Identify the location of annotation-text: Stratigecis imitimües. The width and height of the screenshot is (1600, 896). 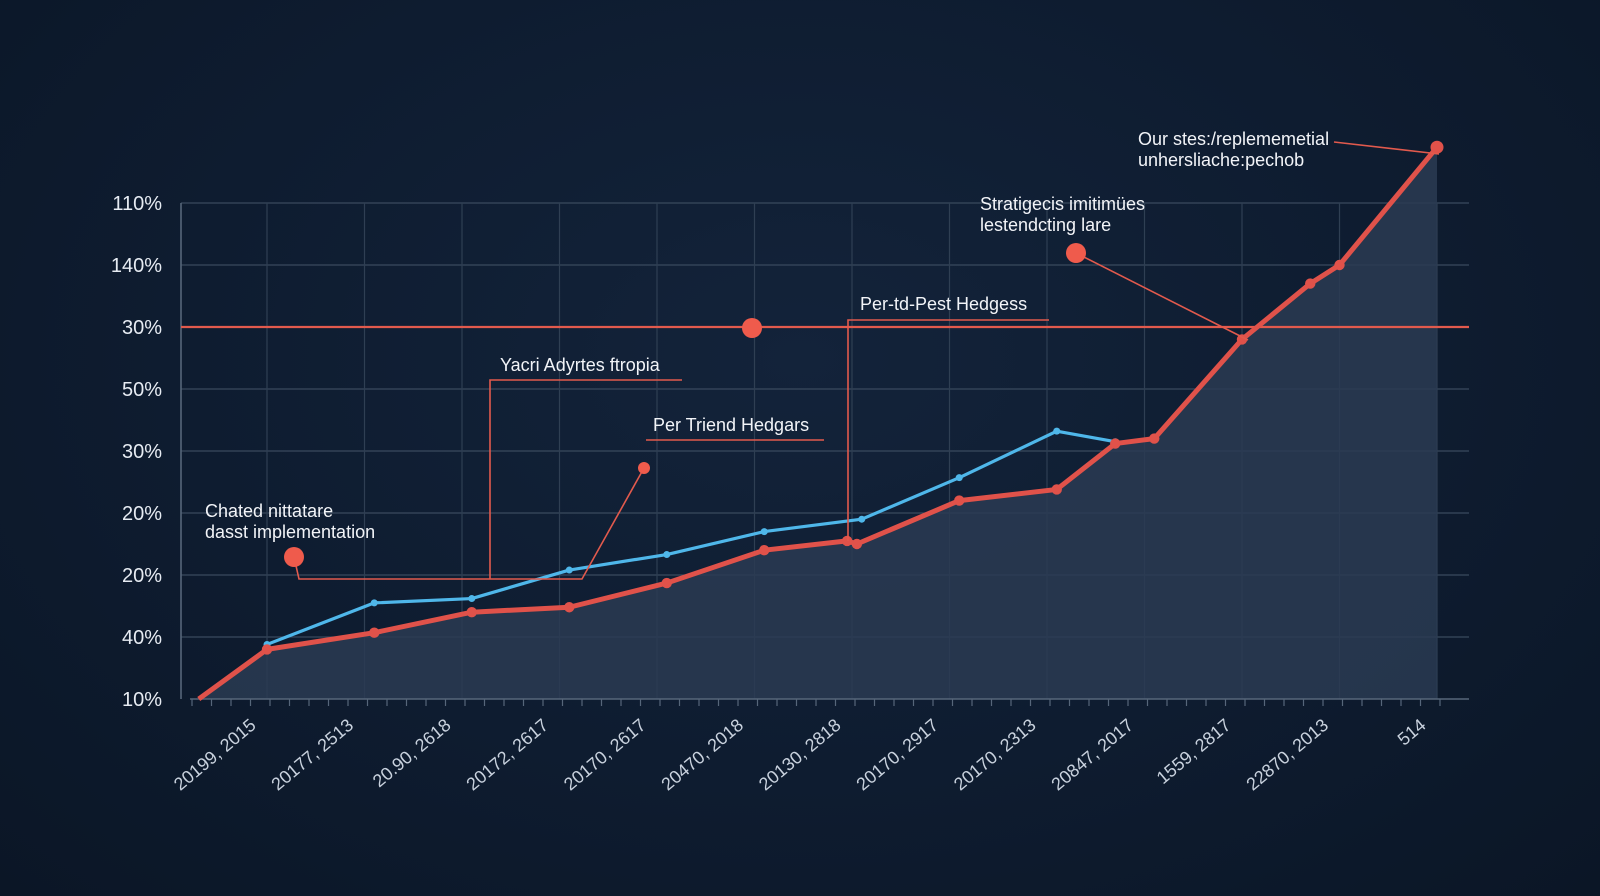
(1062, 204).